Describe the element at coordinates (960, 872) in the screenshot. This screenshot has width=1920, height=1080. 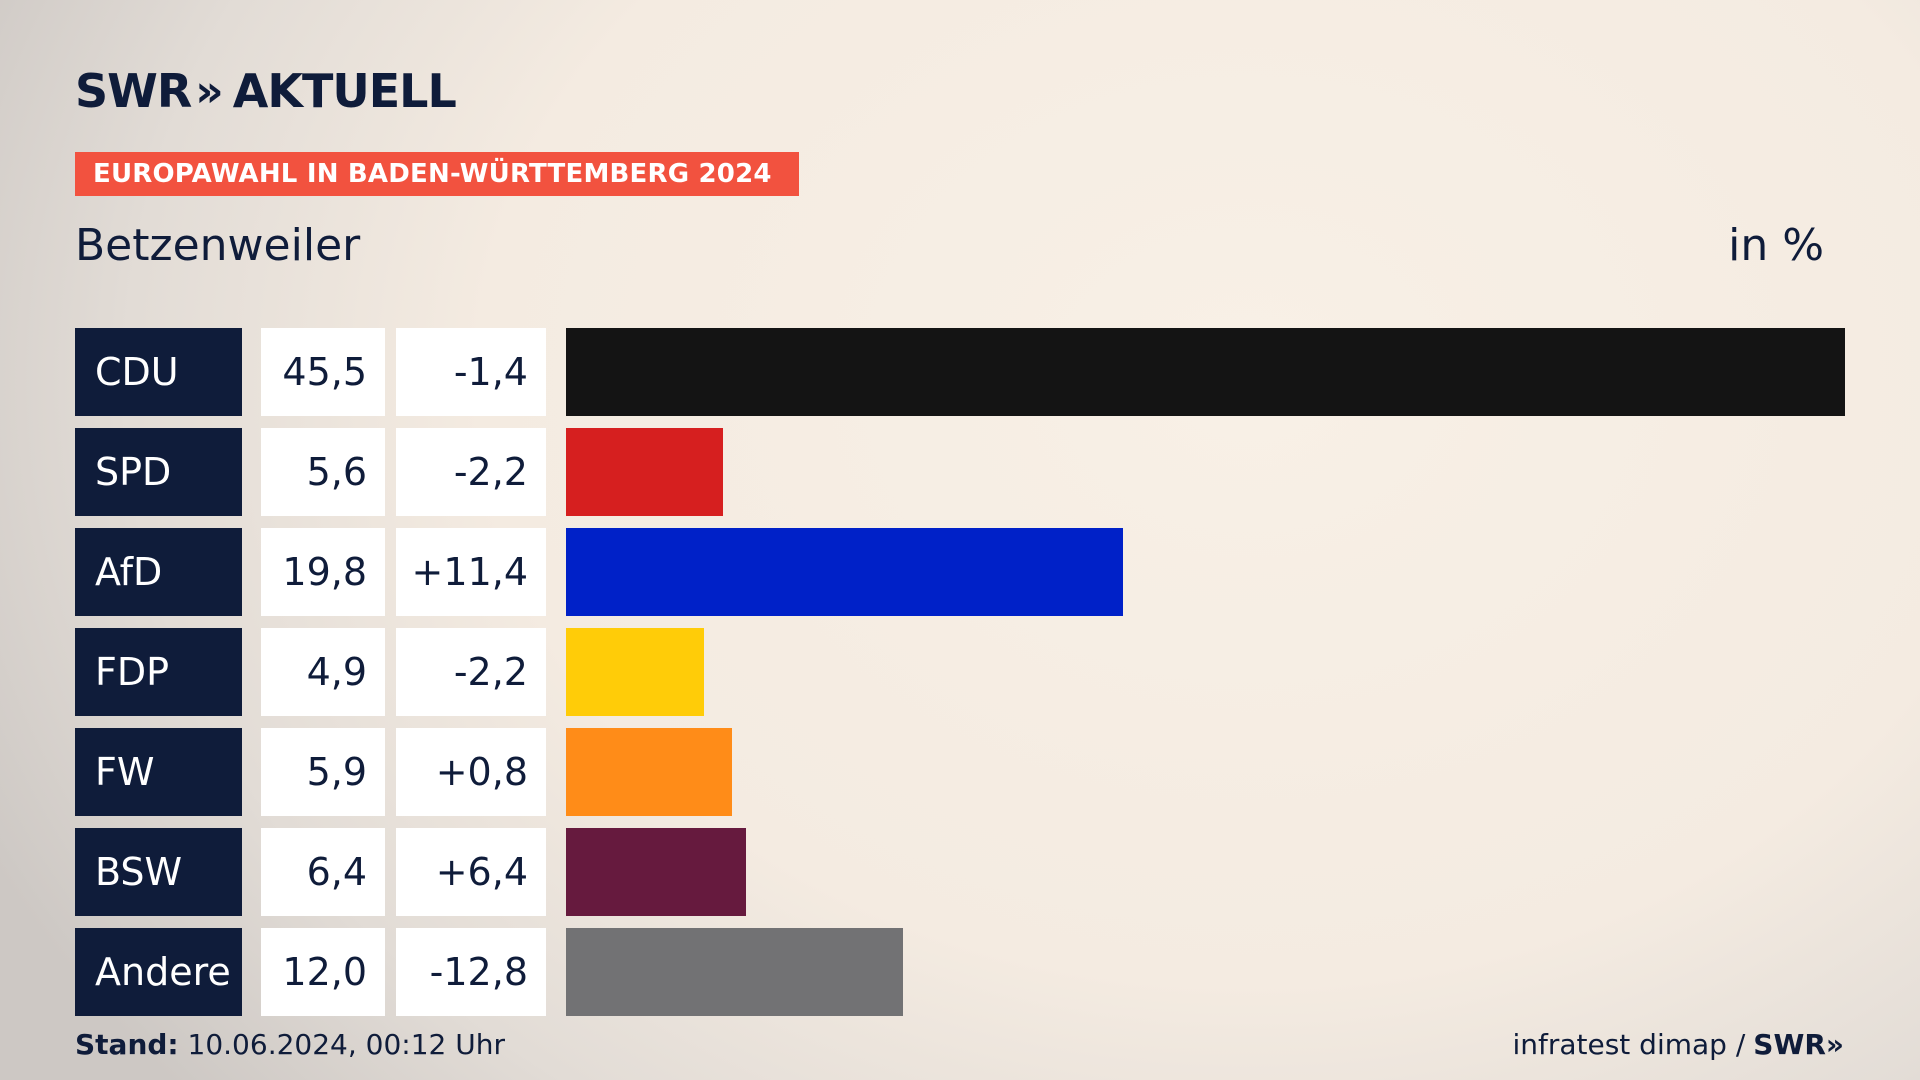
I see `chart-row: BSW 6,4 +6,4` at that location.